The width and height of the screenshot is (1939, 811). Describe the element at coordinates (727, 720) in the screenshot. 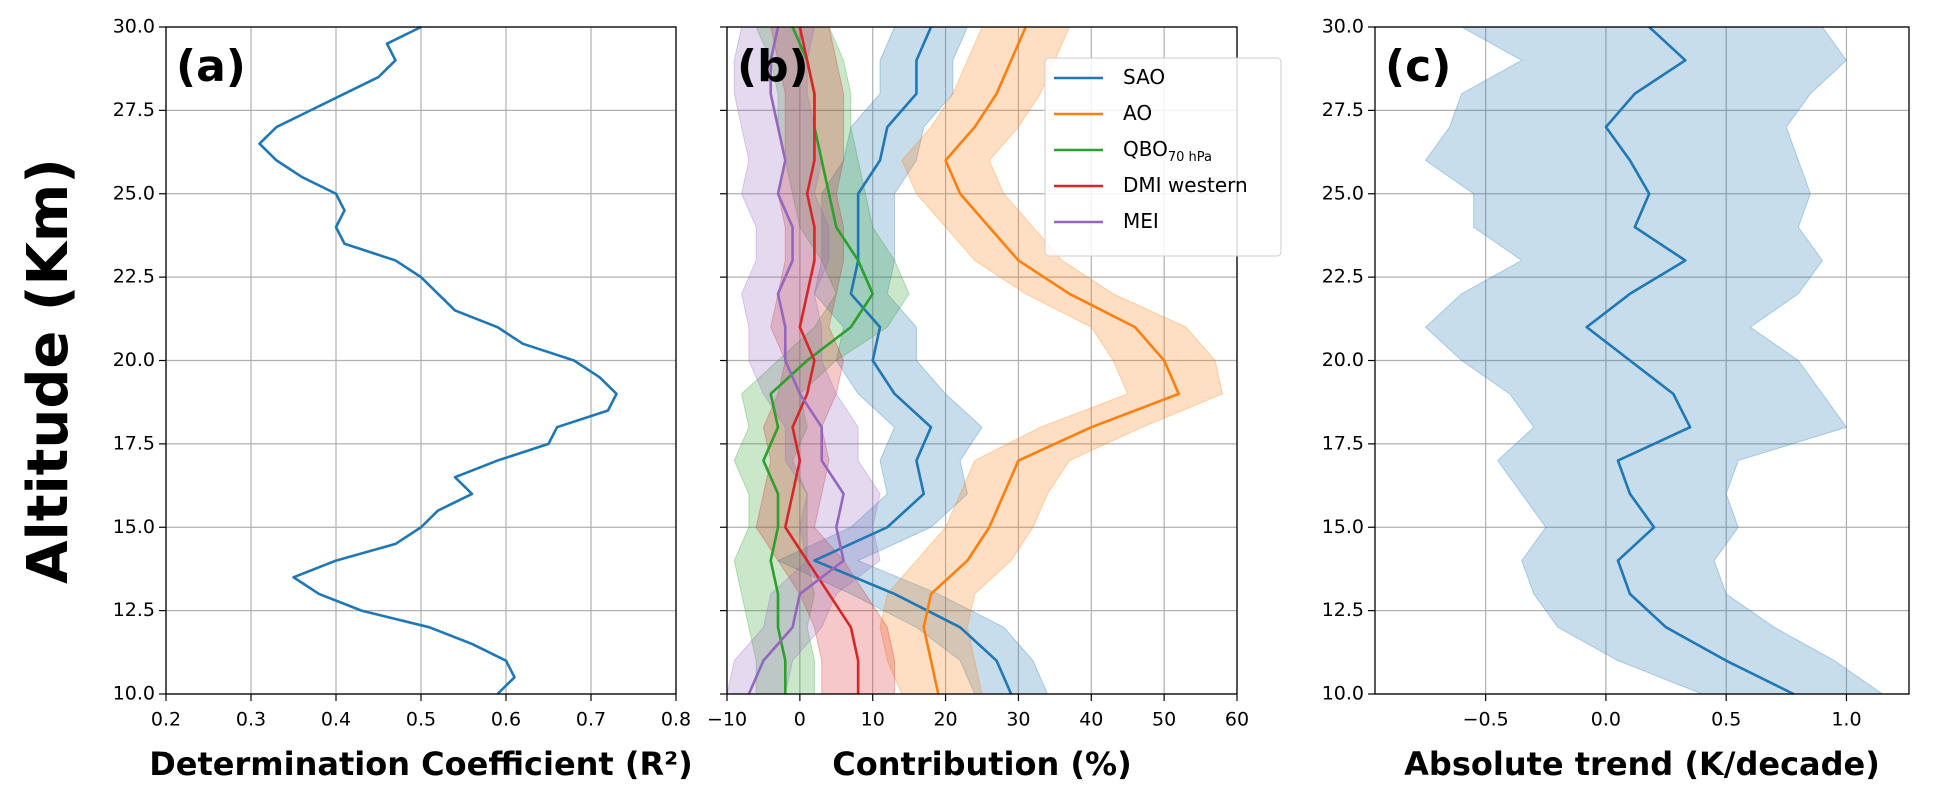

I see `x-tick-label: −10` at that location.